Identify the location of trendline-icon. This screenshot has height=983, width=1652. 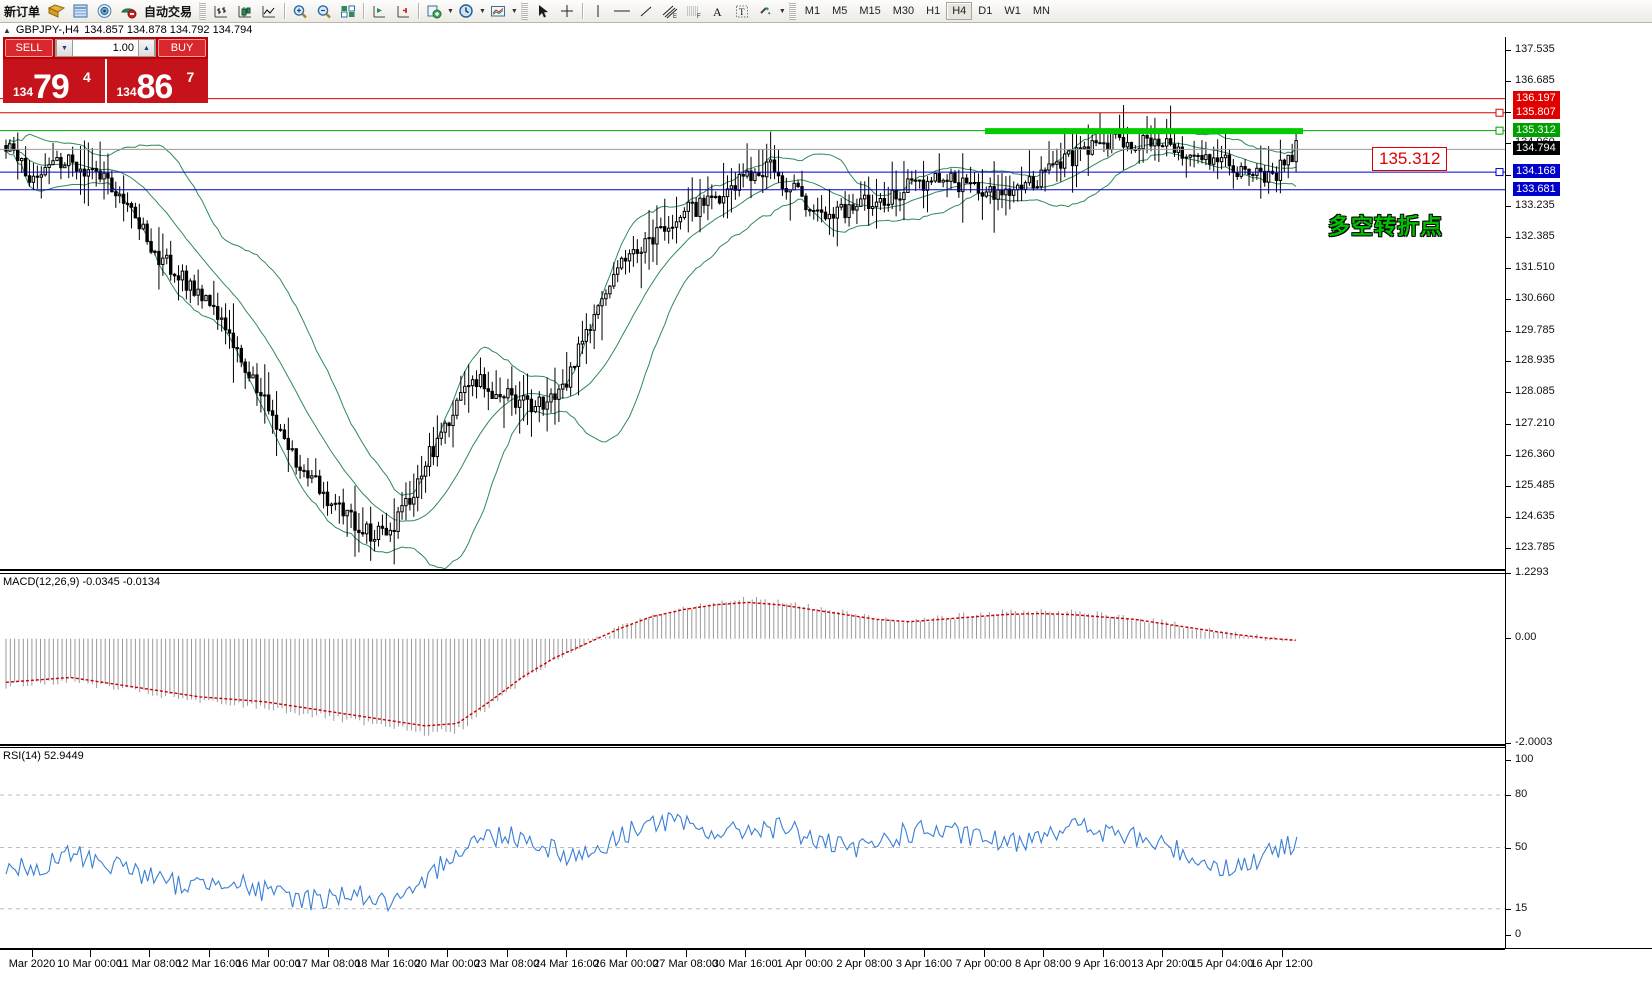
(646, 11).